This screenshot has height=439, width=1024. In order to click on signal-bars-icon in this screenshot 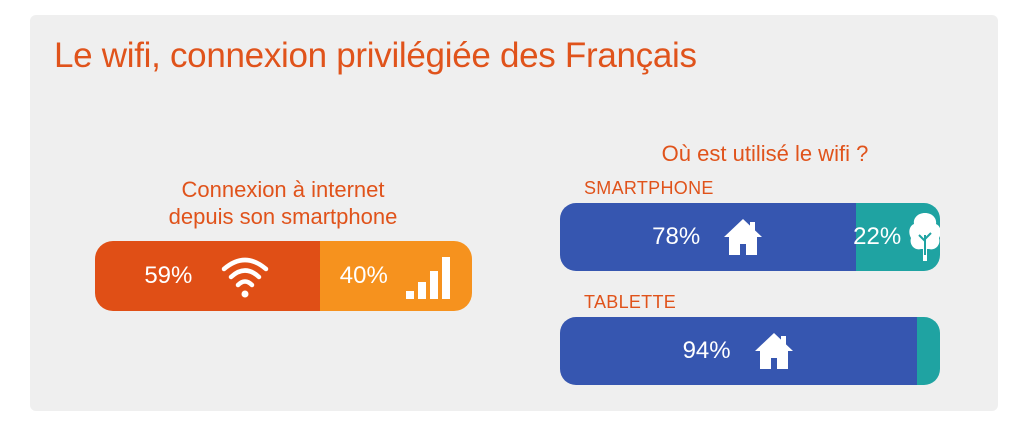, I will do `click(428, 276)`.